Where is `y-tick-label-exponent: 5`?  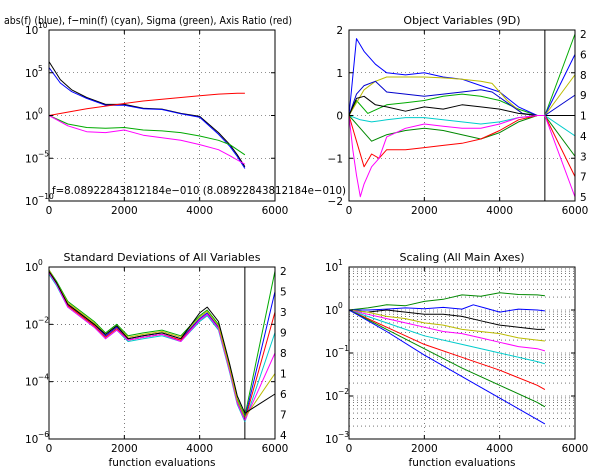 y-tick-label-exponent: 5 is located at coordinates (40, 68).